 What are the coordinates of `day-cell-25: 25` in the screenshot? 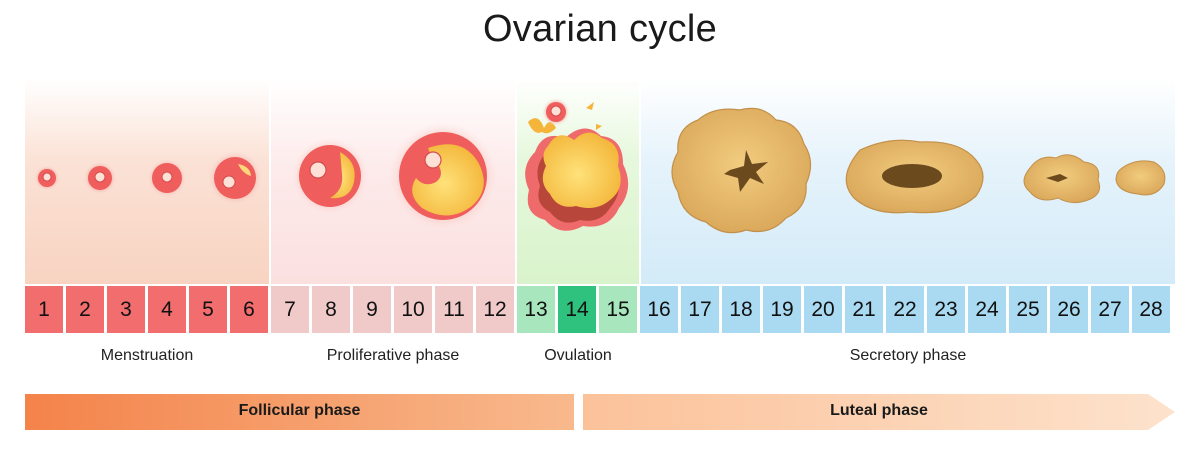 It's located at (1028, 309).